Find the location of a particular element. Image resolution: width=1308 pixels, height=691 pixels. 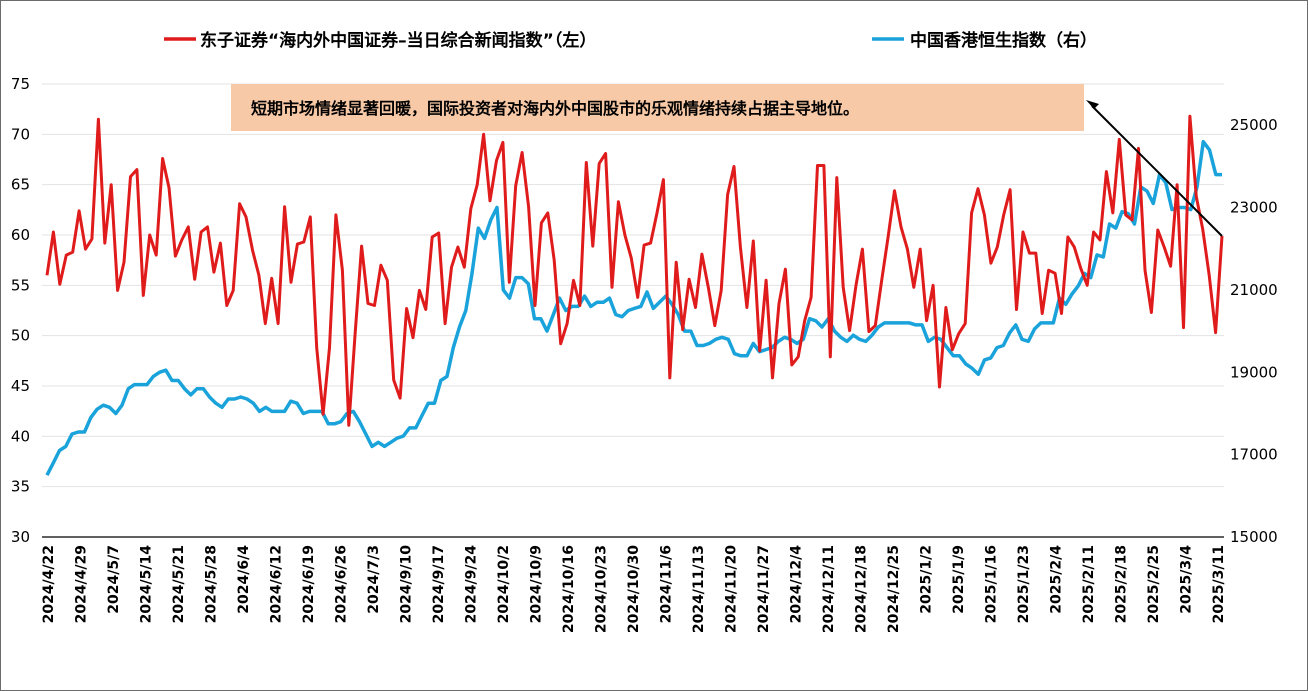

x-axis-tick-label: 2024/6/26 is located at coordinates (342, 584).